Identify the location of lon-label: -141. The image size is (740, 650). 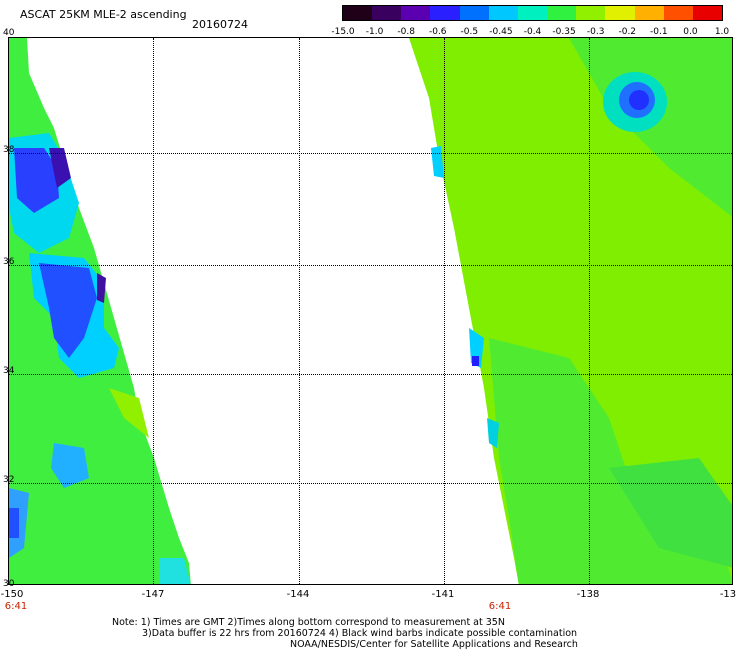
(443, 594).